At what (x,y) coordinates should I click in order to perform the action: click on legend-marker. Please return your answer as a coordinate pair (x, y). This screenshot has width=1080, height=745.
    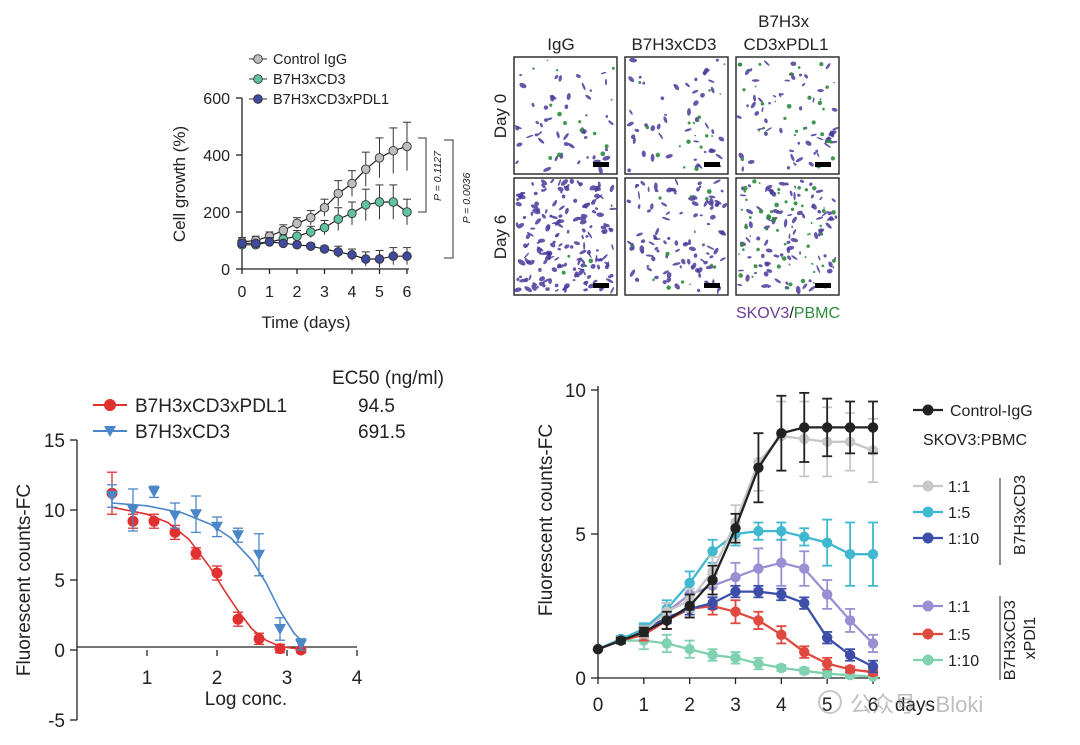
    Looking at the image, I should click on (928, 410).